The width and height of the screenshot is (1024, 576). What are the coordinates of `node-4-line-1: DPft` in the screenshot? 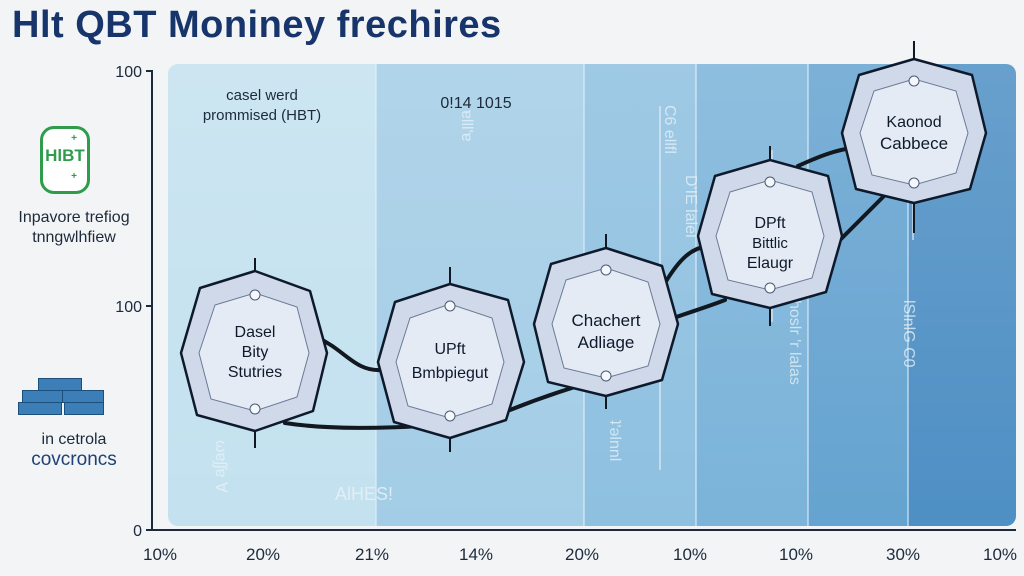 It's located at (770, 223).